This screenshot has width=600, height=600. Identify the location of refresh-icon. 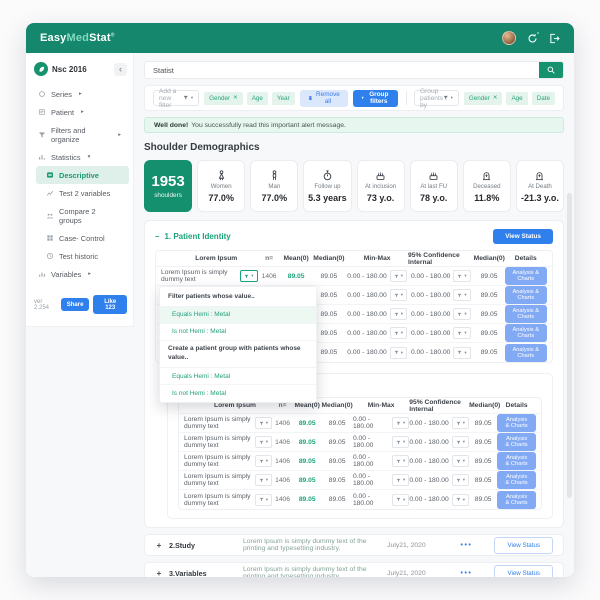
(533, 37).